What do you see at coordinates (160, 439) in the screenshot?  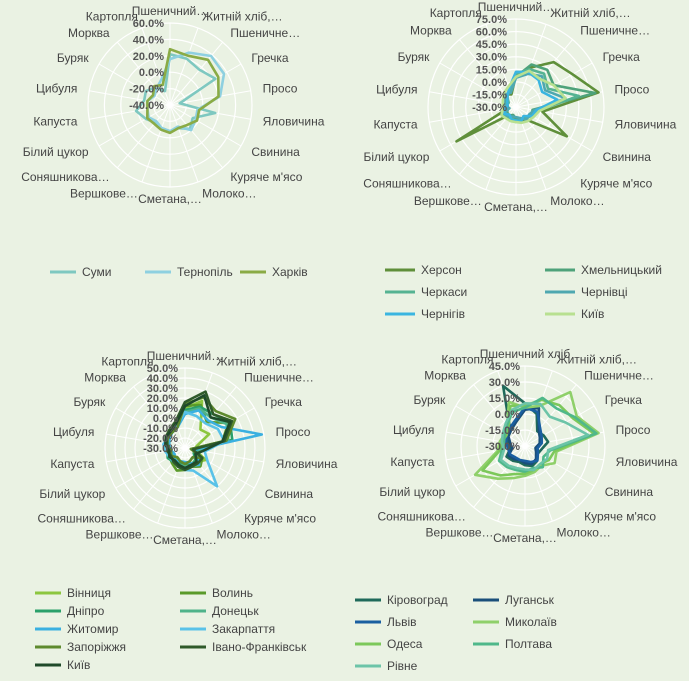 I see `tick-label: -20.0%` at bounding box center [160, 439].